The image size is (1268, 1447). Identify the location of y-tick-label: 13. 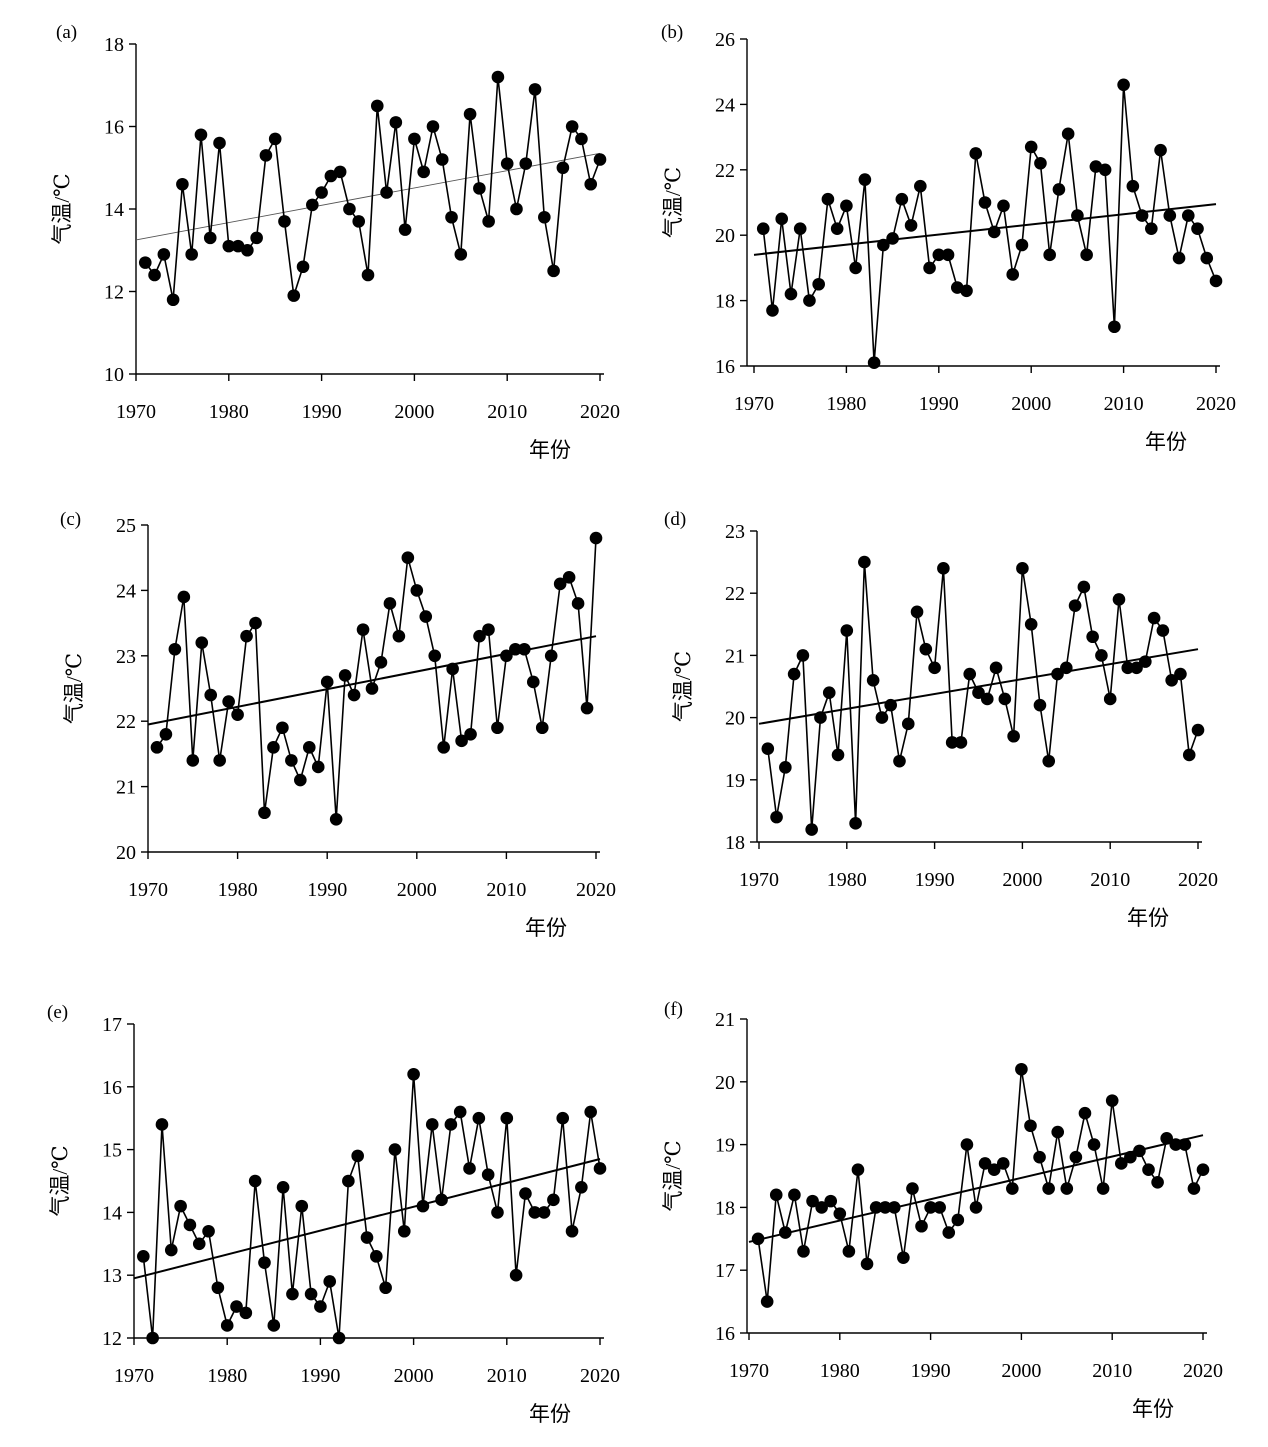
(112, 1276).